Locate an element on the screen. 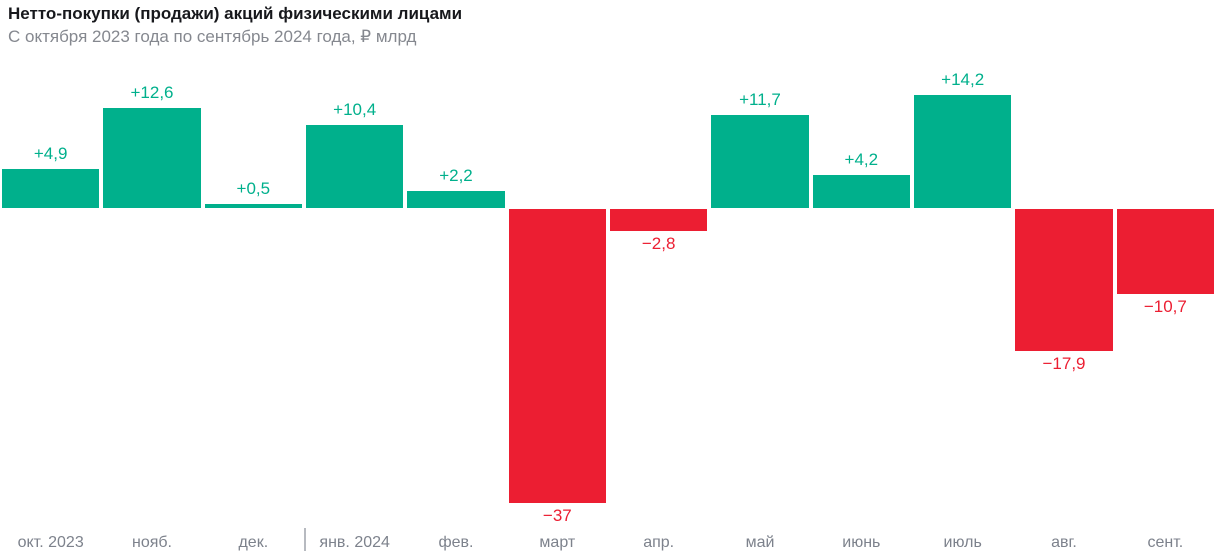 The image size is (1216, 556). value-label-jun: +4,2 is located at coordinates (861, 159).